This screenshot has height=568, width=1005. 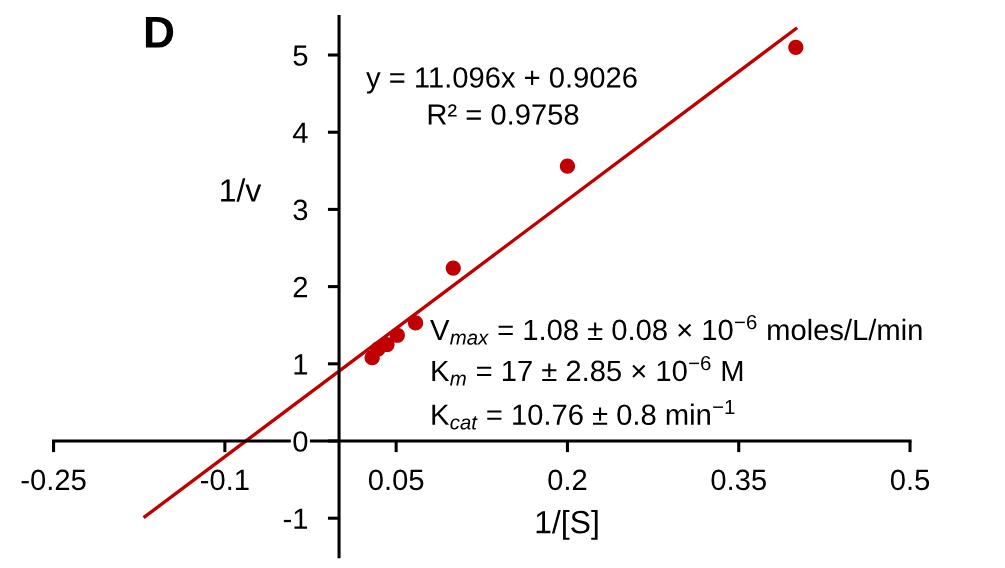 What do you see at coordinates (583, 414) in the screenshot?
I see `annotation: K$_{cat}$ = 10.76 ± 0.8 min$^{−1}$` at bounding box center [583, 414].